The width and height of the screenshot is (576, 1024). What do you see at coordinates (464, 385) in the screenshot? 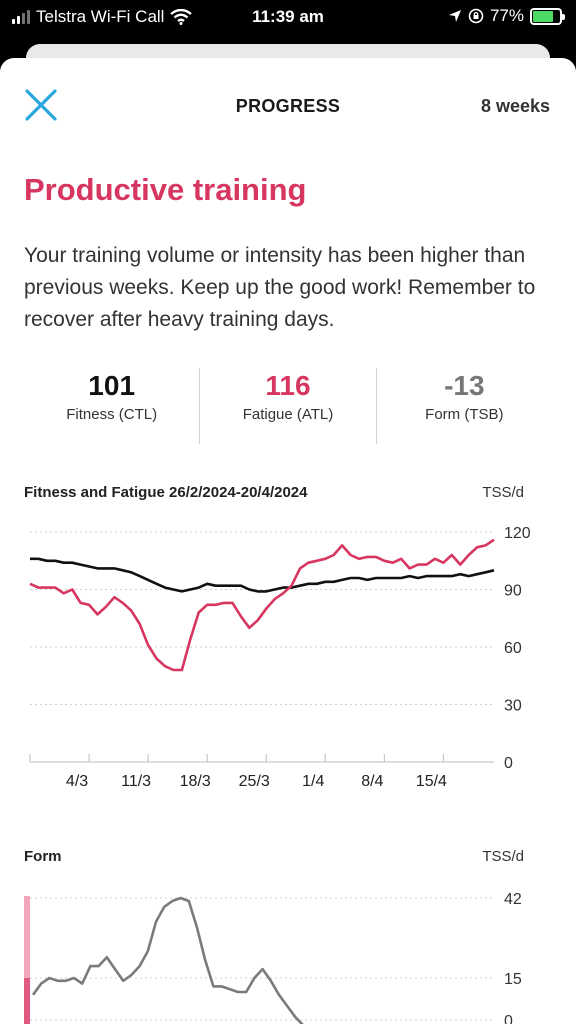
I see `form-value: -13` at bounding box center [464, 385].